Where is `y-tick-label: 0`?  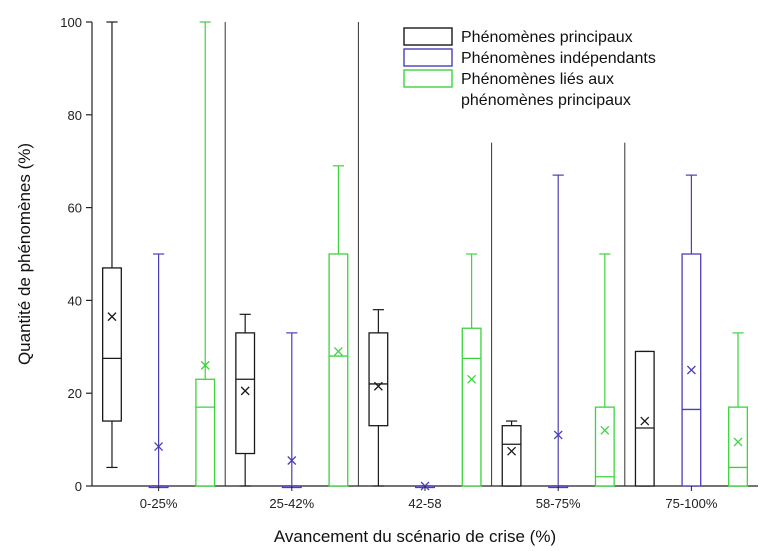 y-tick-label: 0 is located at coordinates (78, 486).